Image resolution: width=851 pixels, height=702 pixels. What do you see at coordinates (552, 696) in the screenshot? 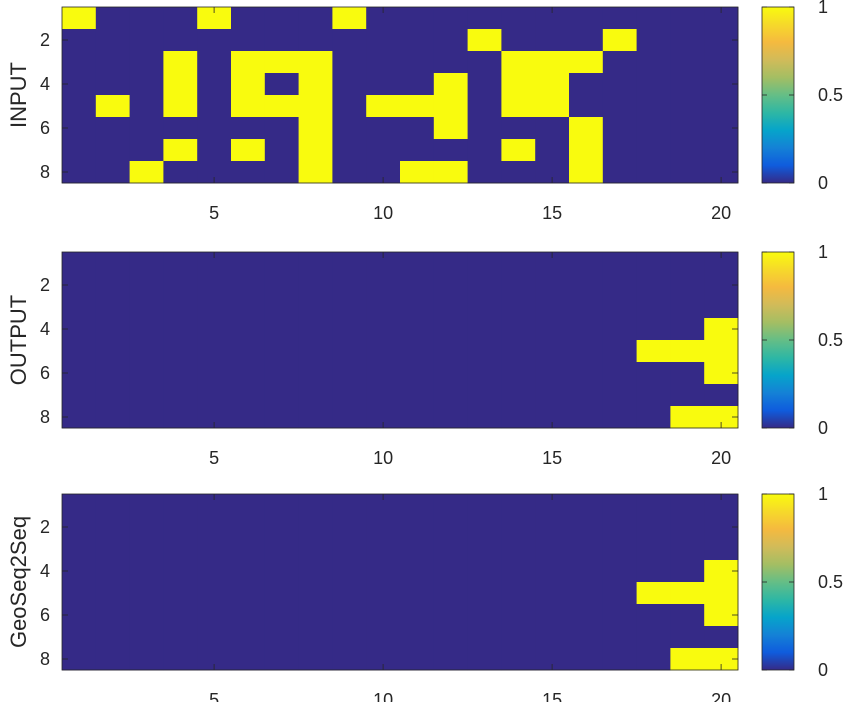
I see `x-tick-label: 15` at bounding box center [552, 696].